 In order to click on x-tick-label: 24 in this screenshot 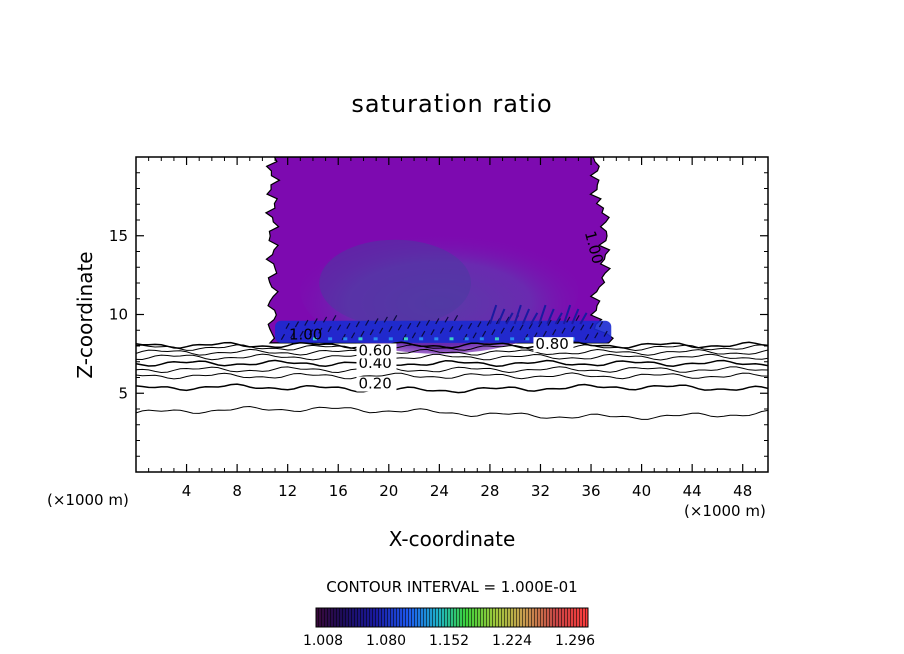, I will do `click(439, 491)`.